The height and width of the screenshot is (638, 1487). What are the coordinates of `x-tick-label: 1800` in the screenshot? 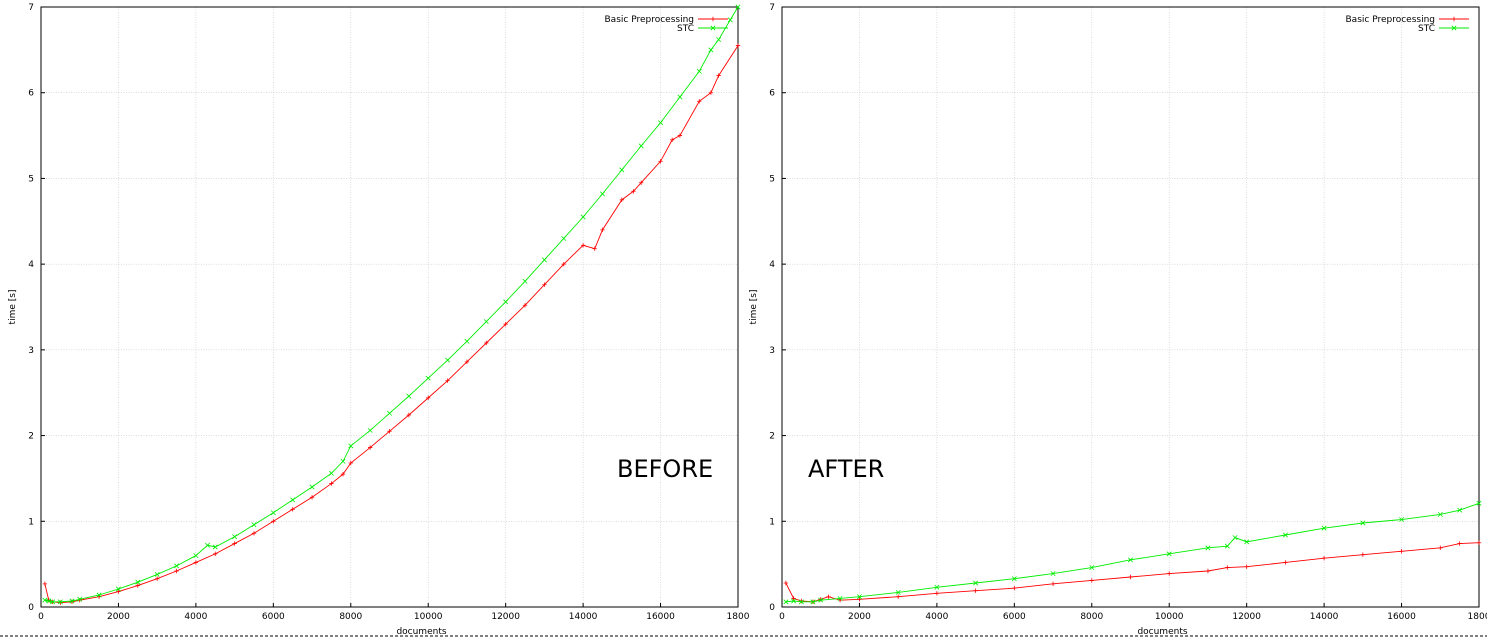 It's located at (738, 617).